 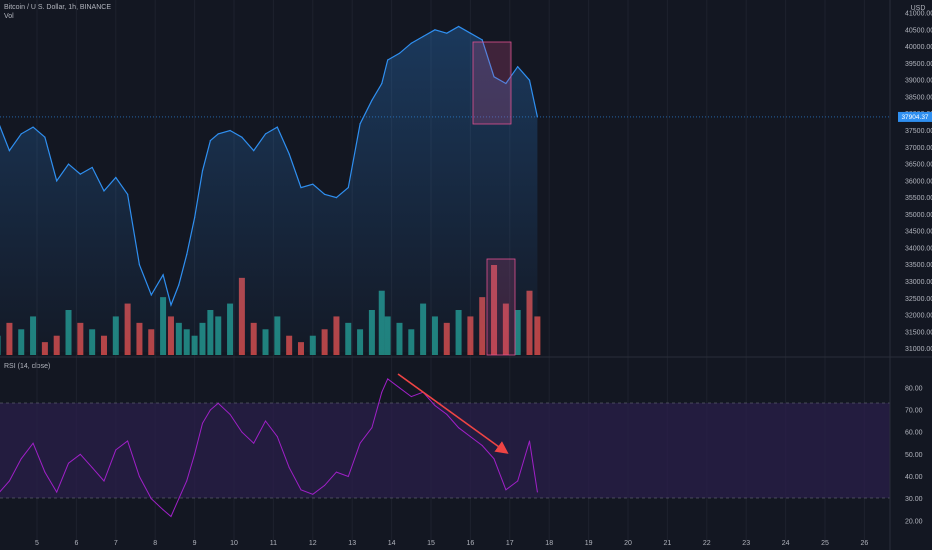 I want to click on y-tick-label: 32000.00, so click(x=918, y=316).